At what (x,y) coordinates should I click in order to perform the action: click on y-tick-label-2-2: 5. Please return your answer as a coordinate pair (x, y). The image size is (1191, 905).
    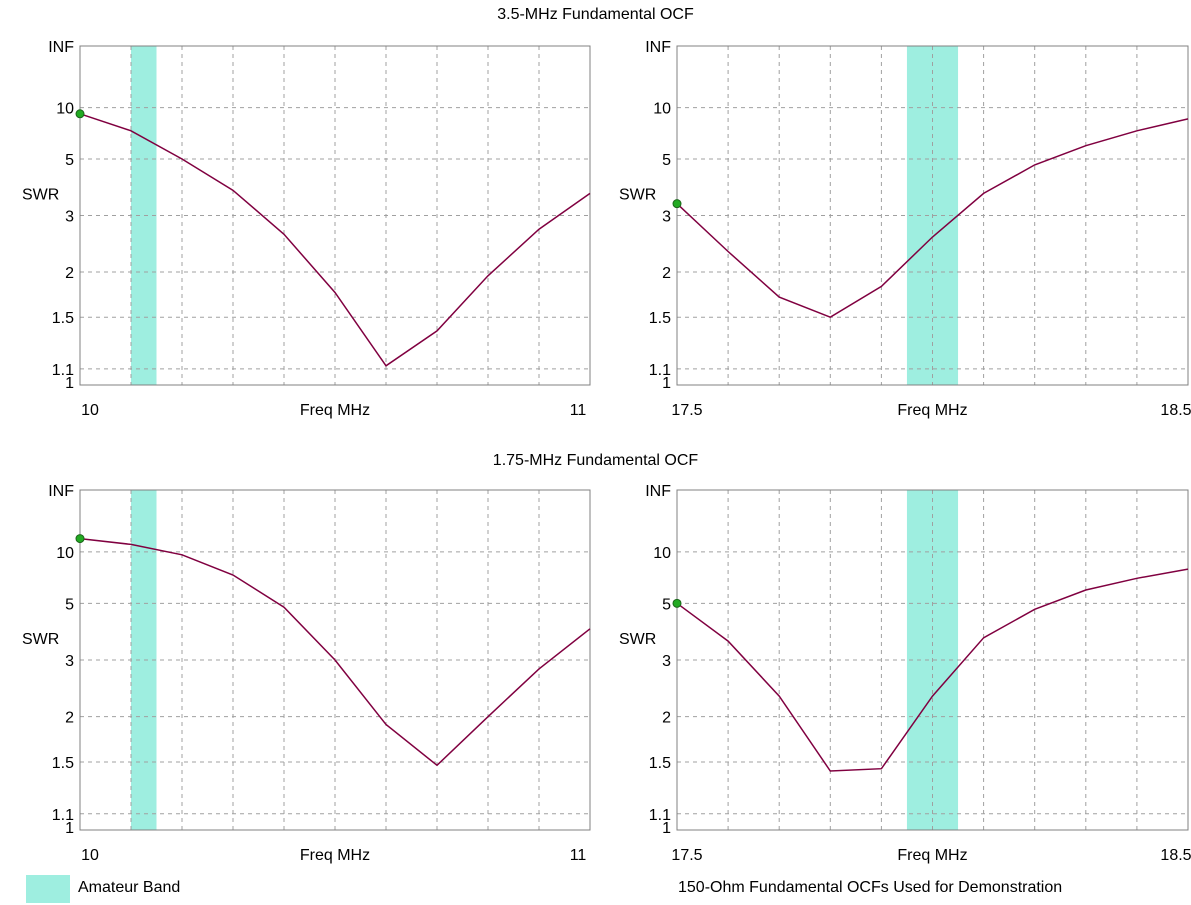
    Looking at the image, I should click on (69, 604).